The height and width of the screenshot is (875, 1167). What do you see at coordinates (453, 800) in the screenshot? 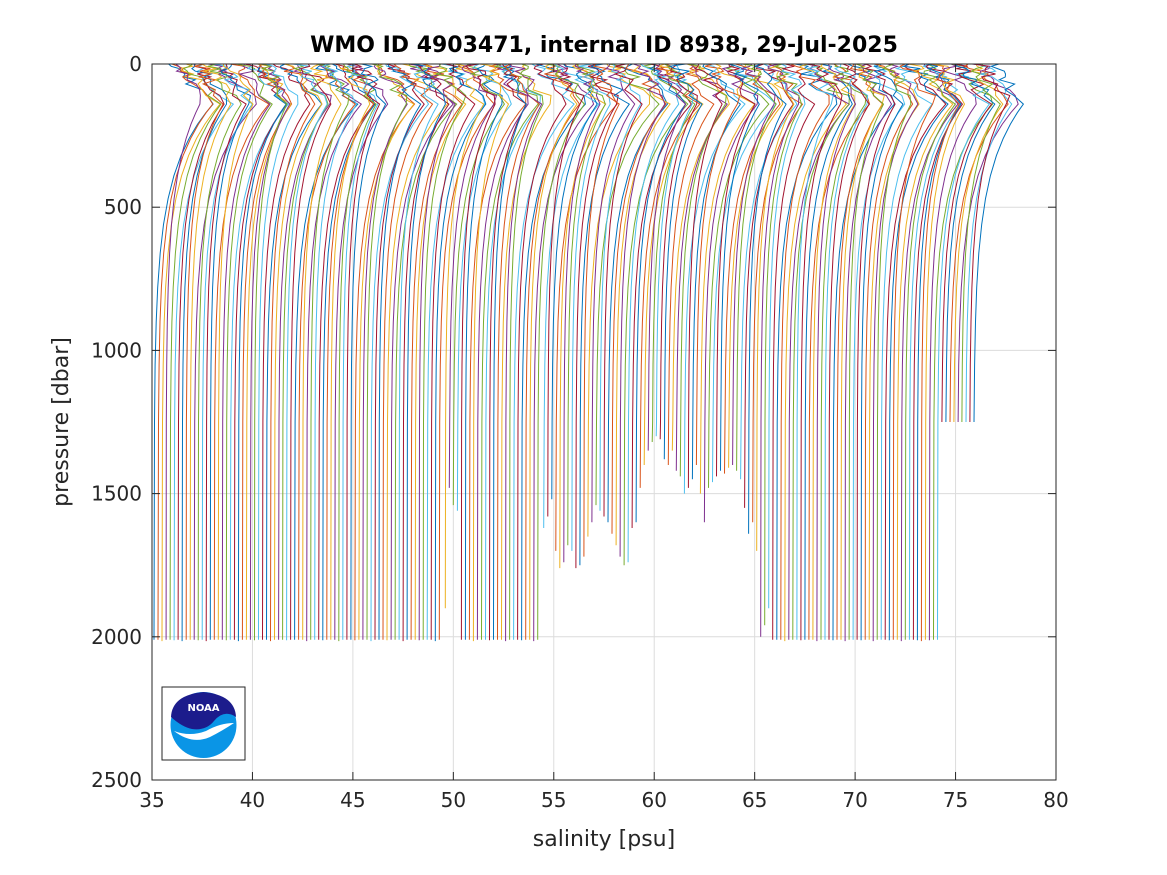
I see `x-tick-label: 50` at bounding box center [453, 800].